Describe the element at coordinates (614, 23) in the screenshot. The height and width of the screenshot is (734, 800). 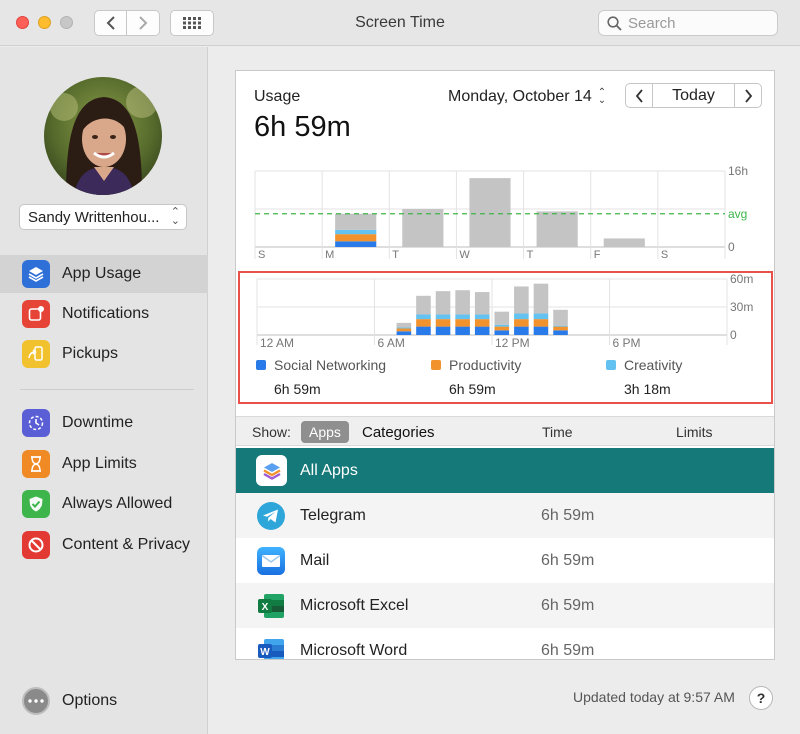
I see `search-icon` at that location.